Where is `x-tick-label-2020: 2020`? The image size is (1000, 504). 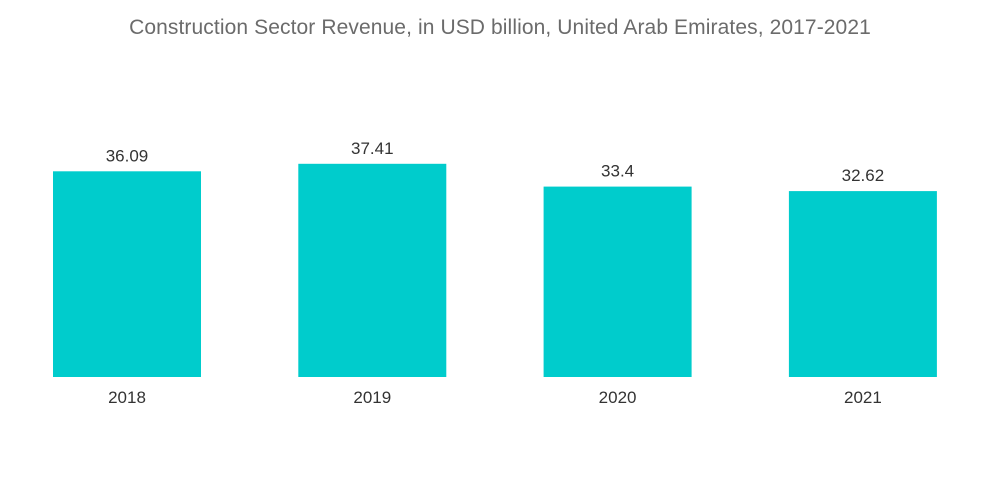
x-tick-label-2020: 2020 is located at coordinates (618, 397).